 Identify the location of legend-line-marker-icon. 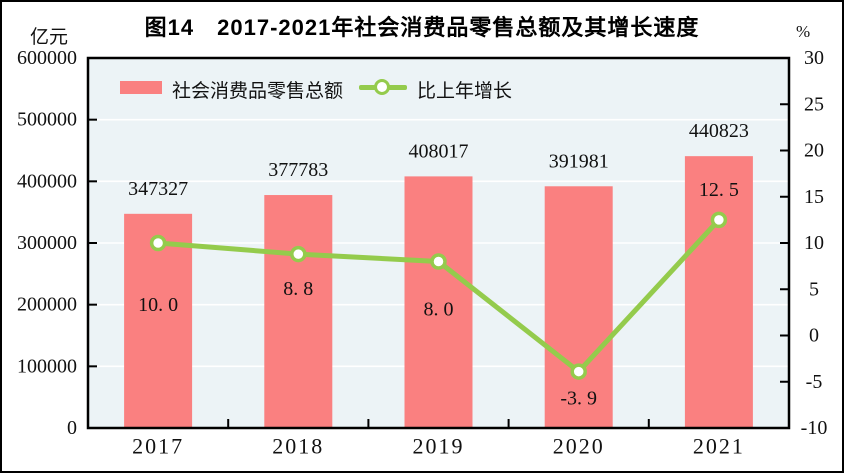
(382, 87).